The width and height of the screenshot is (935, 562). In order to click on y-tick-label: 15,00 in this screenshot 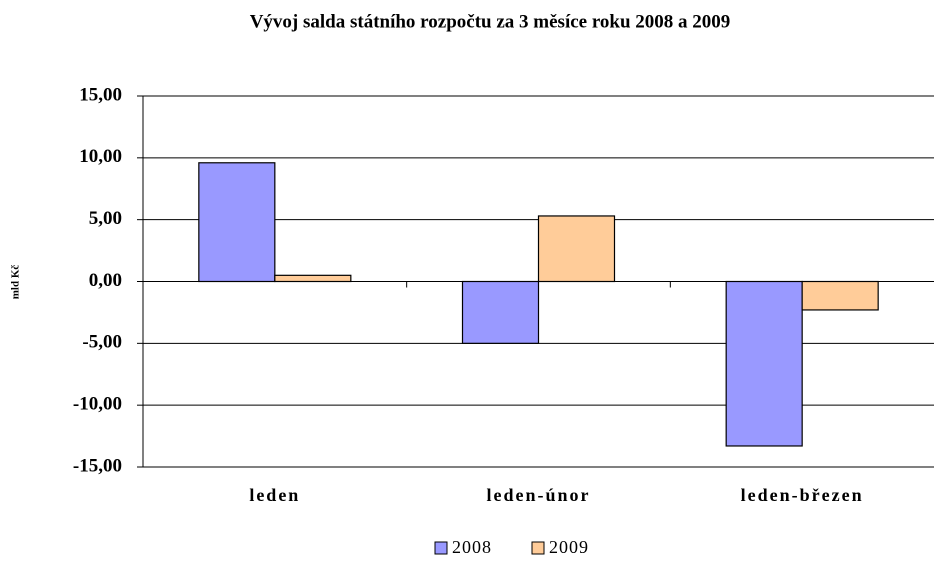, I will do `click(100, 94)`.